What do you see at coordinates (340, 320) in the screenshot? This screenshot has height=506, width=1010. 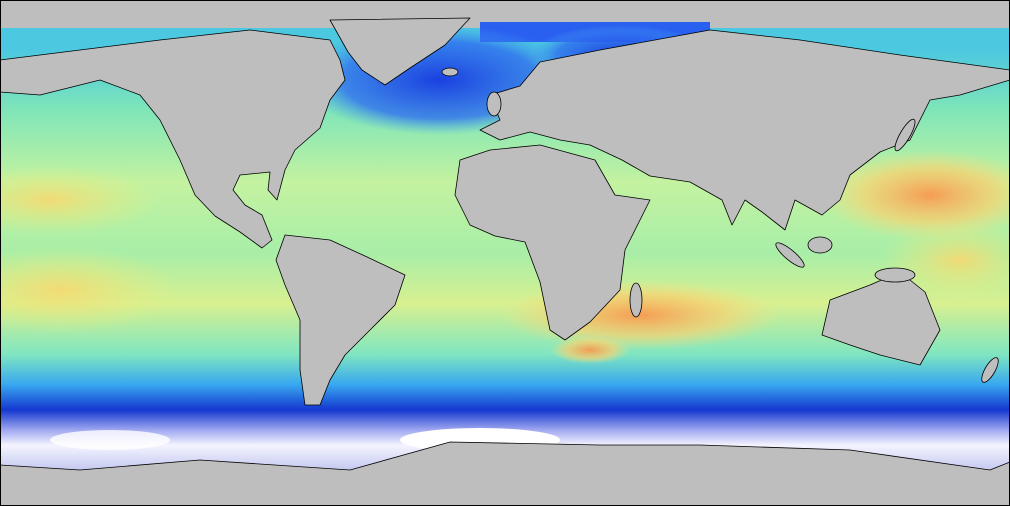 I see `south-america` at bounding box center [340, 320].